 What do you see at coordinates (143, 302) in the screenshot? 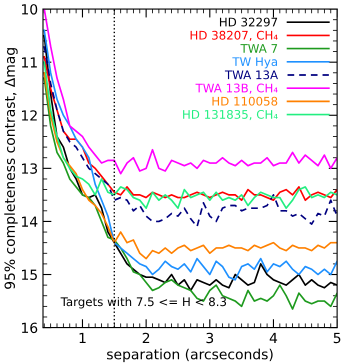
I see `annotation: Targets with 7.5 <= H < 8.3` at bounding box center [143, 302].